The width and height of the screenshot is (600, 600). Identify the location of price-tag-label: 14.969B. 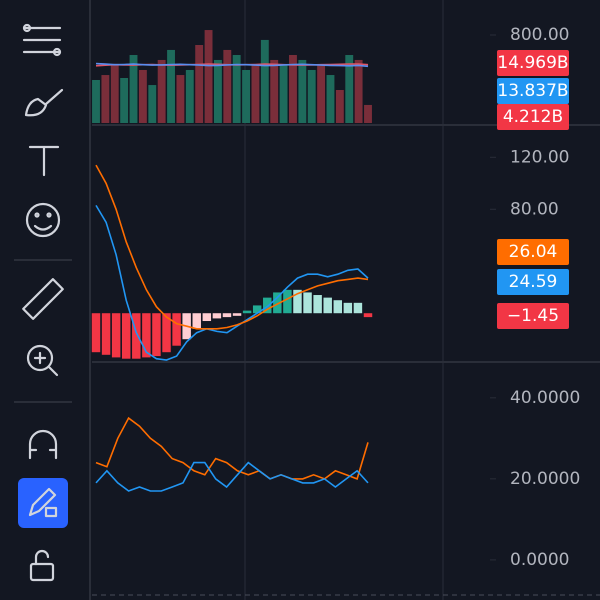
(532, 63).